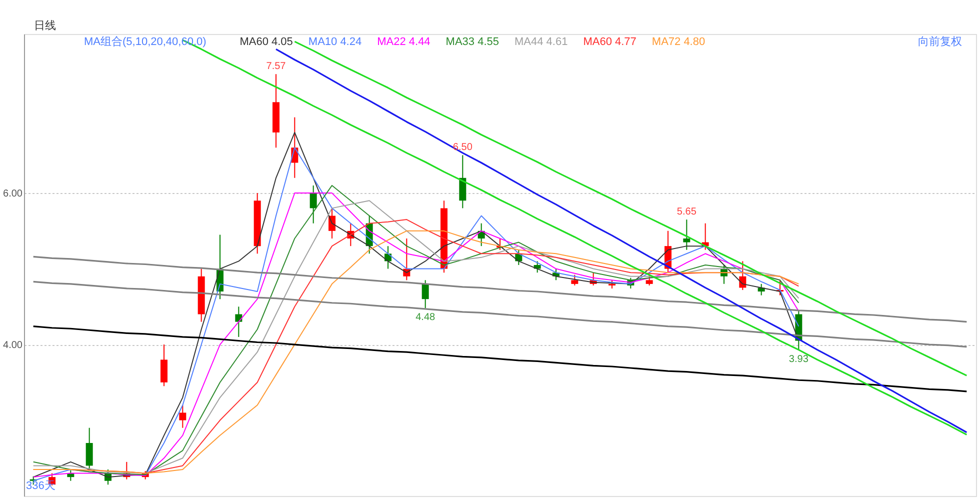 Image resolution: width=978 pixels, height=500 pixels. I want to click on annotation: 向前复权, so click(940, 42).